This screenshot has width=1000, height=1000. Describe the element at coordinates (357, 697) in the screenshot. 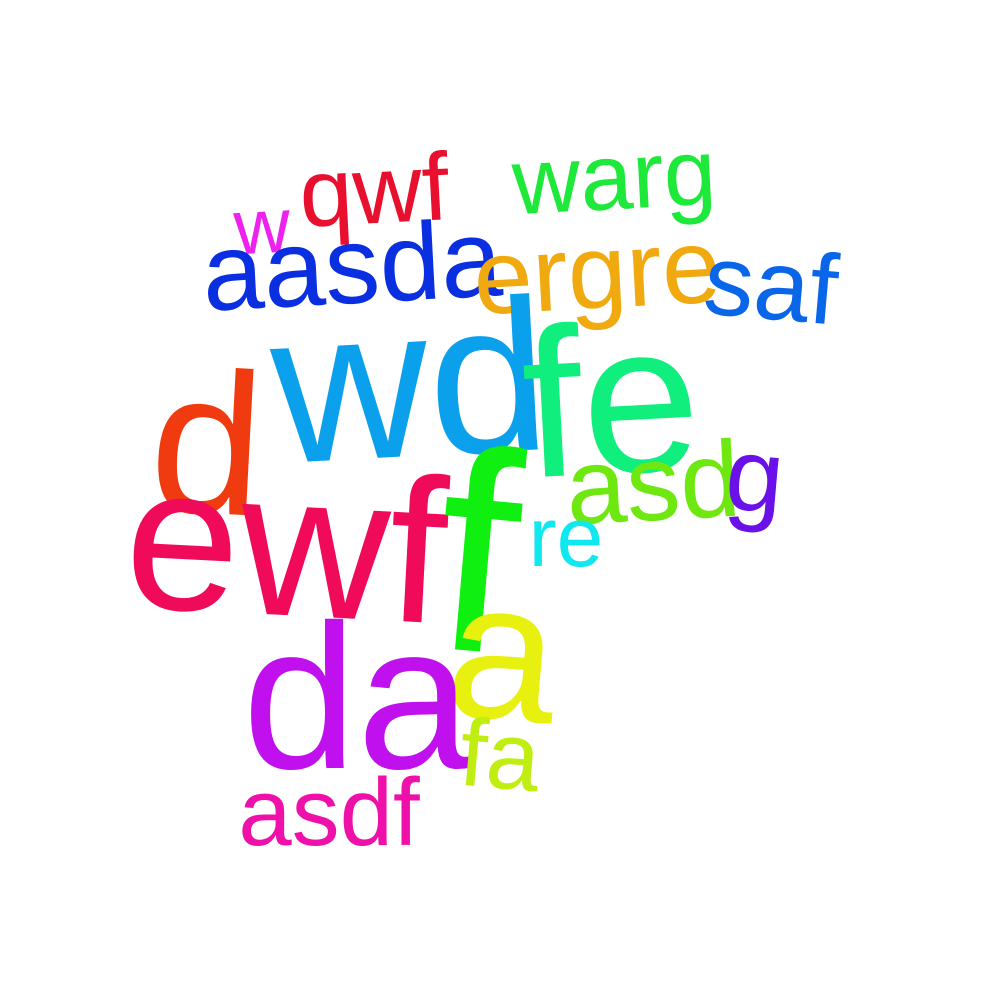

I see `word-da: da` at that location.